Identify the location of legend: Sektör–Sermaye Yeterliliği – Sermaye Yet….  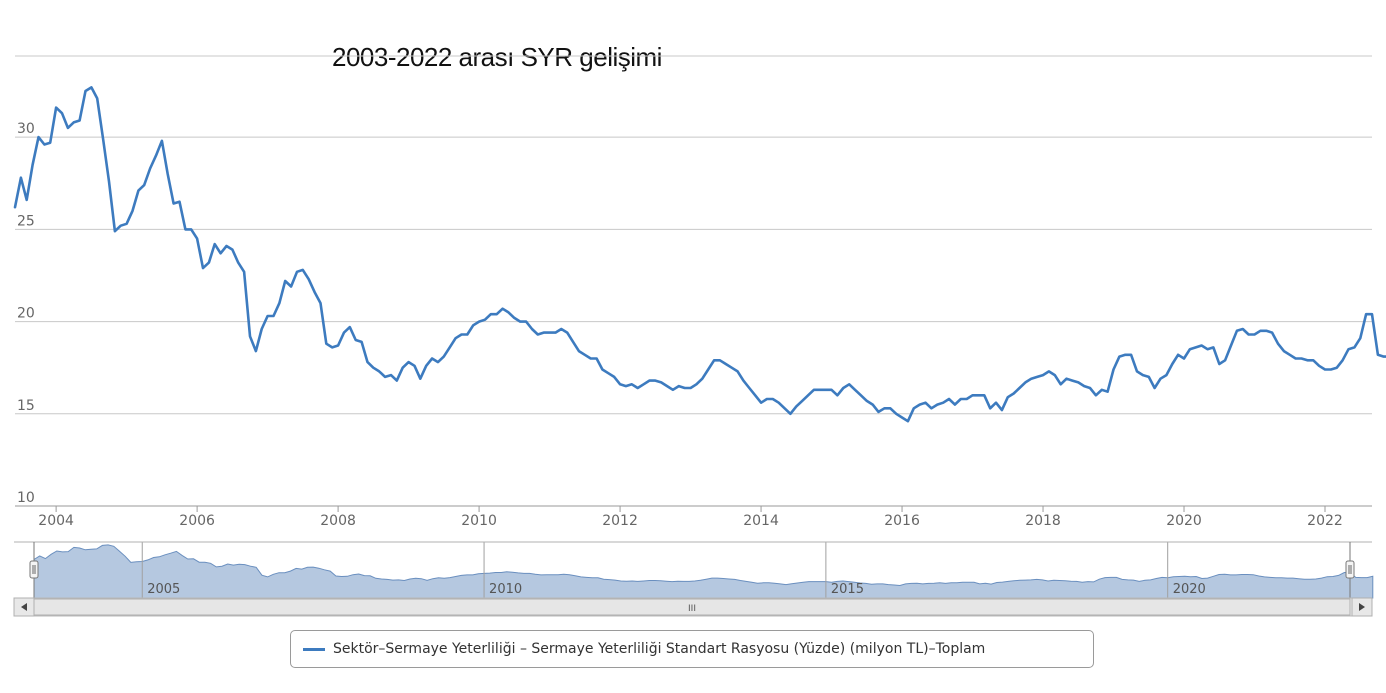
(692, 649).